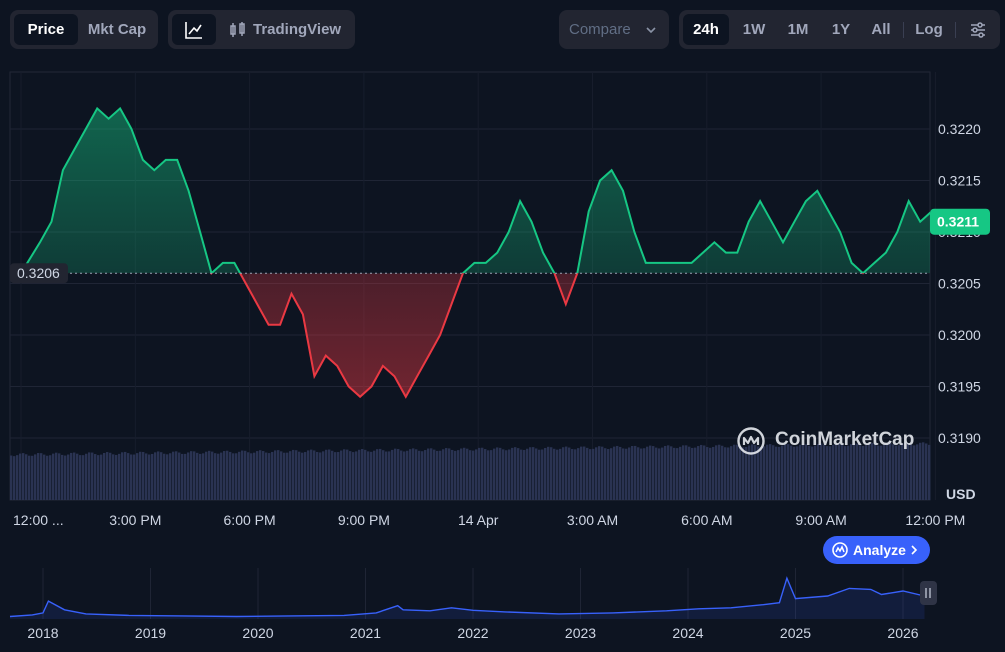  What do you see at coordinates (961, 494) in the screenshot?
I see `y-axis-unit: USD` at bounding box center [961, 494].